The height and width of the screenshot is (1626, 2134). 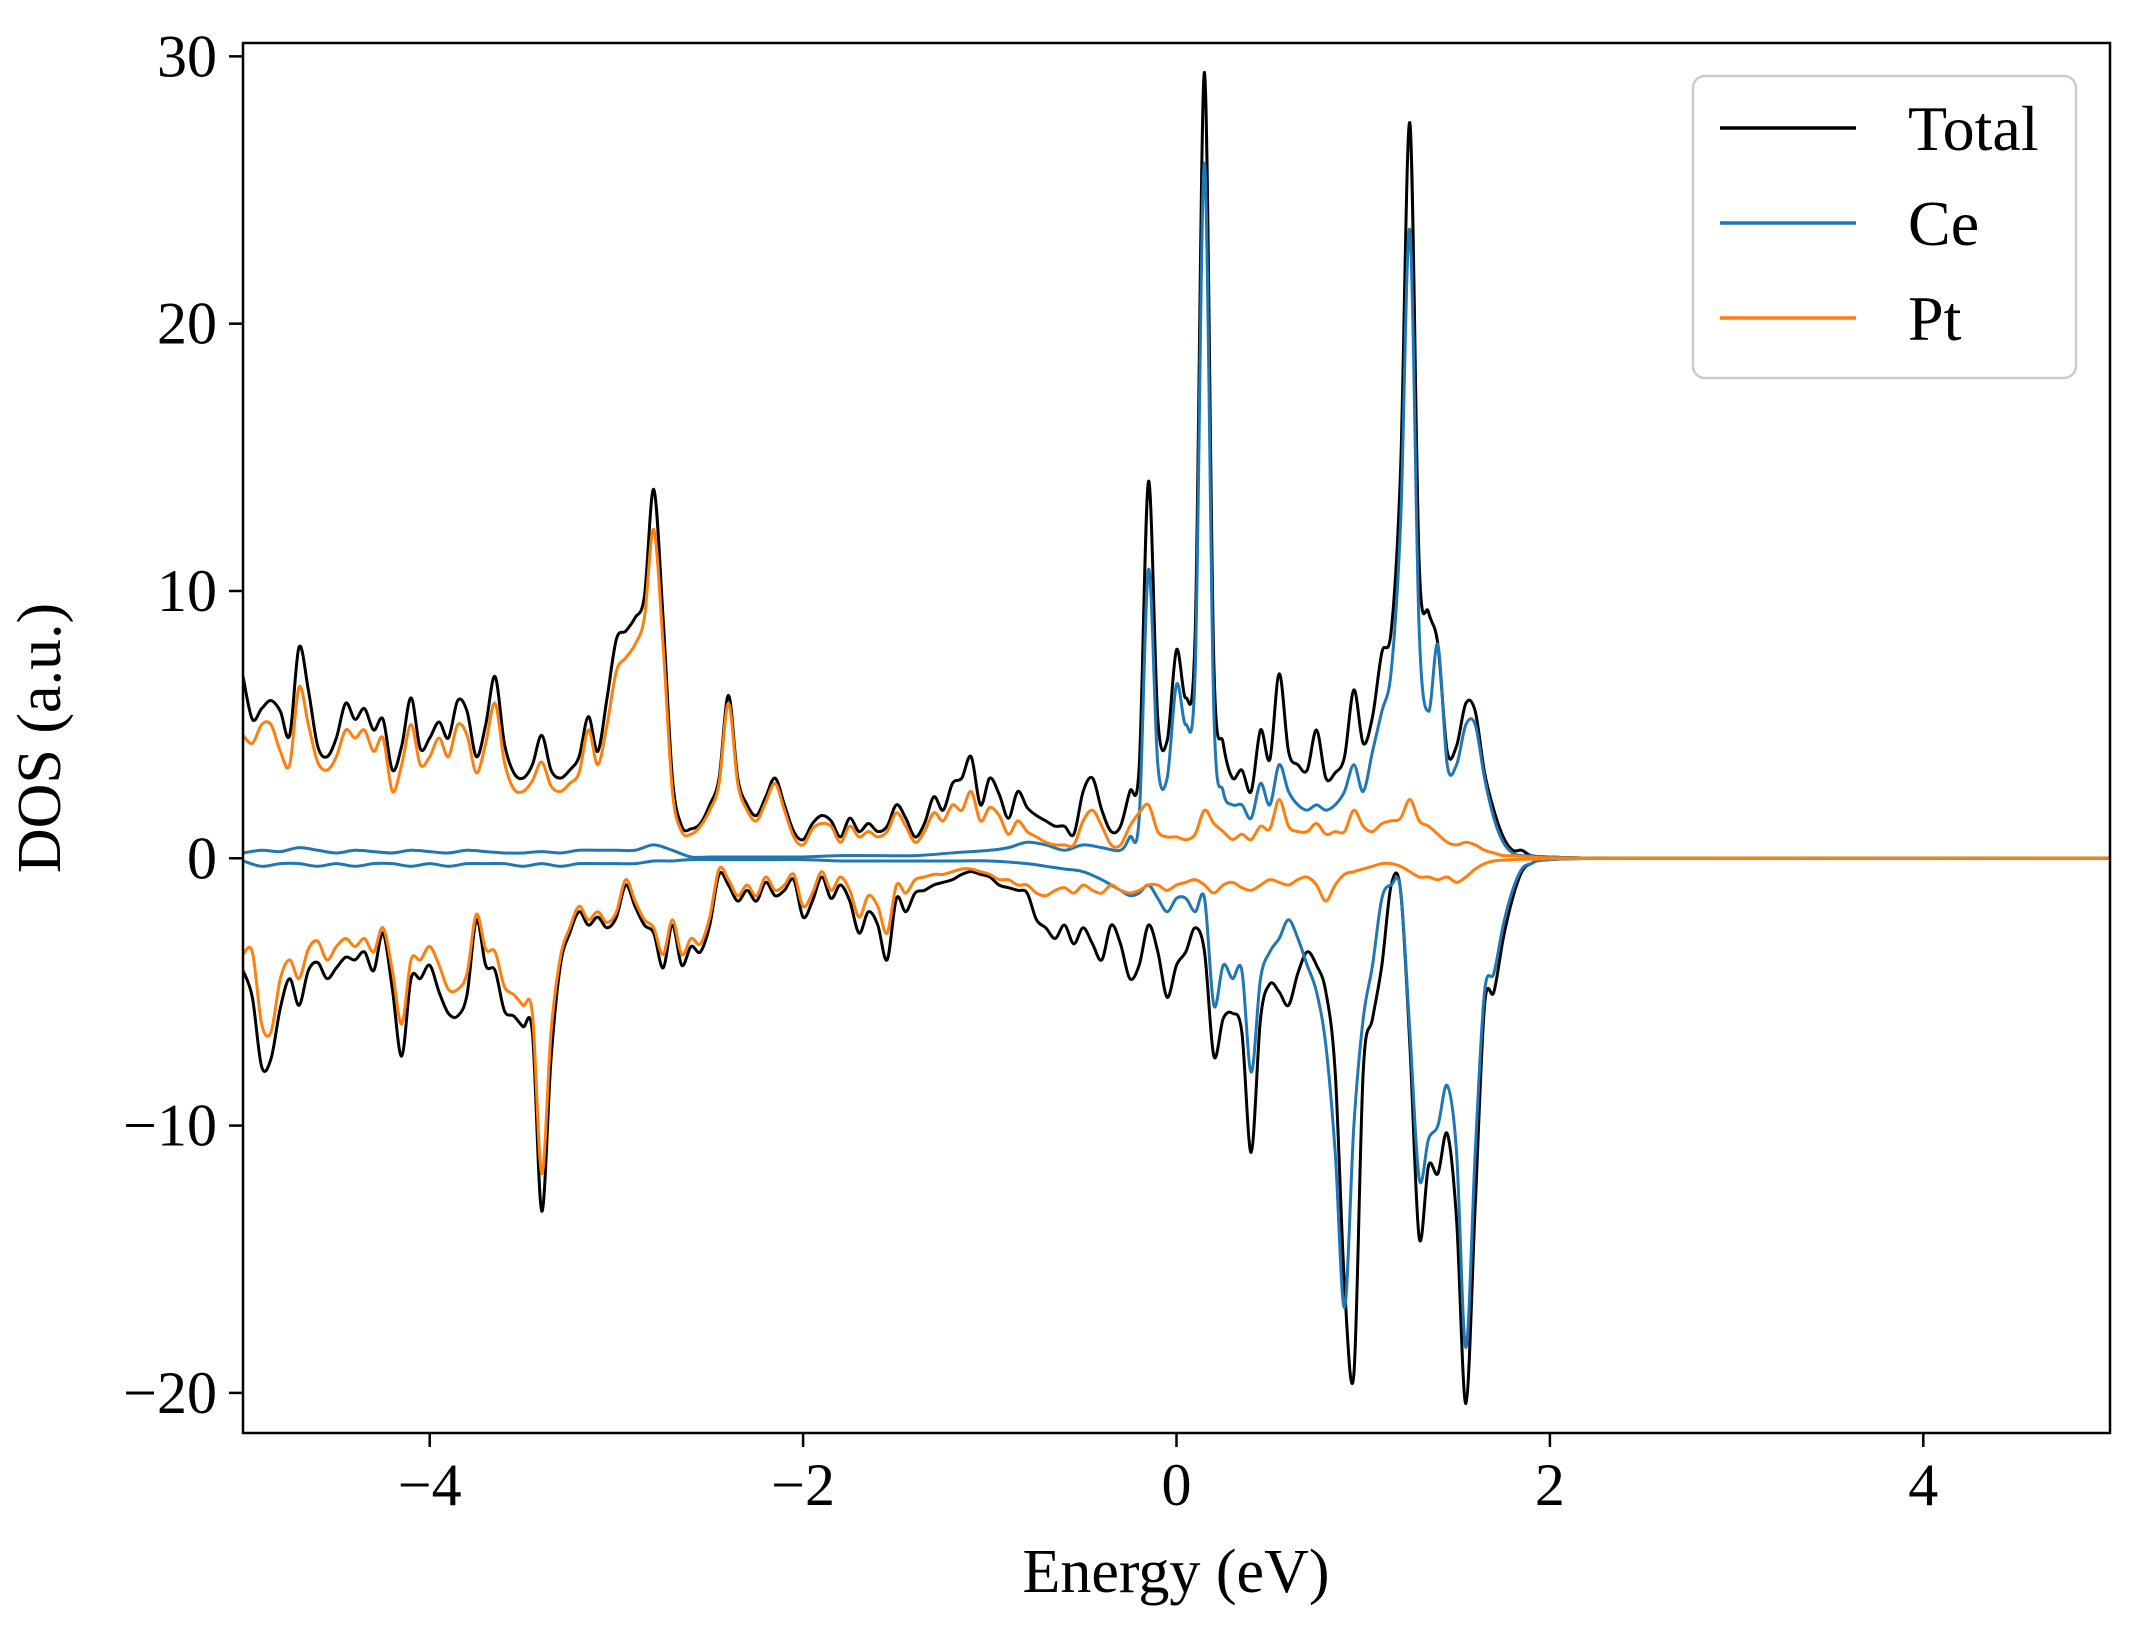 I want to click on legend-label-ce: Ce, so click(x=1943, y=223).